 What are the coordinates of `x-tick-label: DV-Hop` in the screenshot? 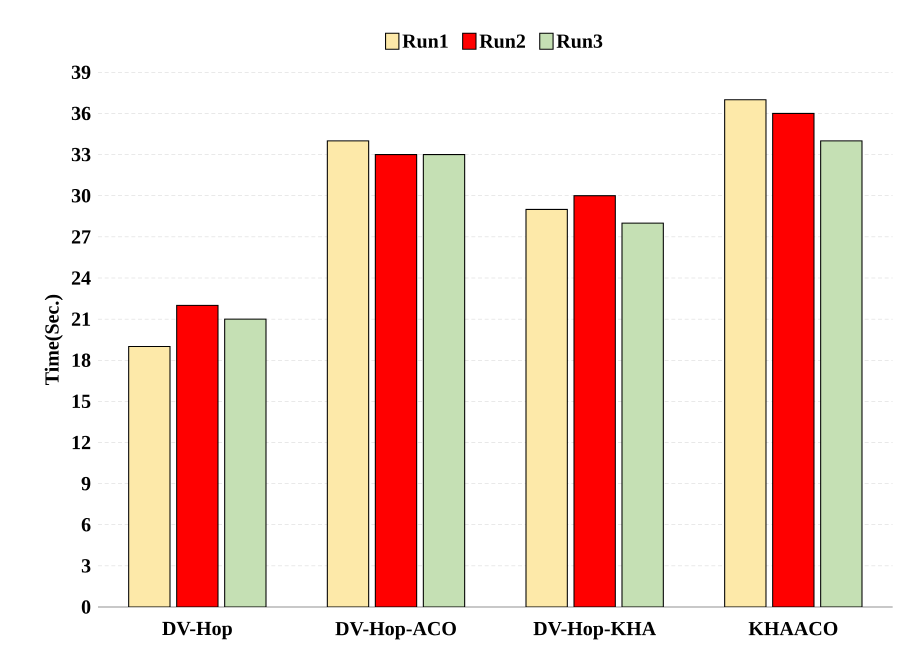 It's located at (197, 631).